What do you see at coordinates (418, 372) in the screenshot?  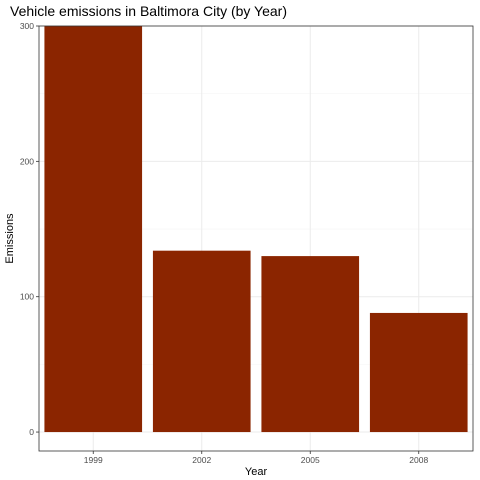 I see `bar-2008` at bounding box center [418, 372].